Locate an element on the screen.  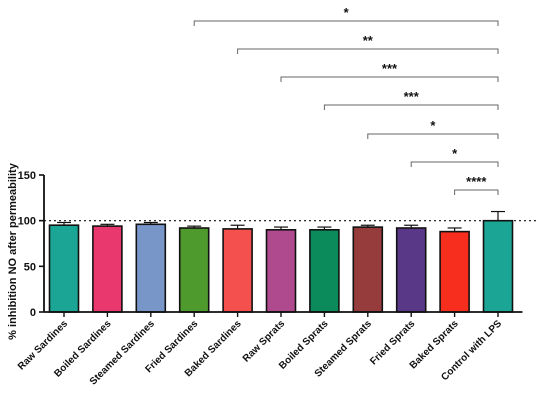
y-axis-label: % inhibition NO after permeability is located at coordinates (13, 251).